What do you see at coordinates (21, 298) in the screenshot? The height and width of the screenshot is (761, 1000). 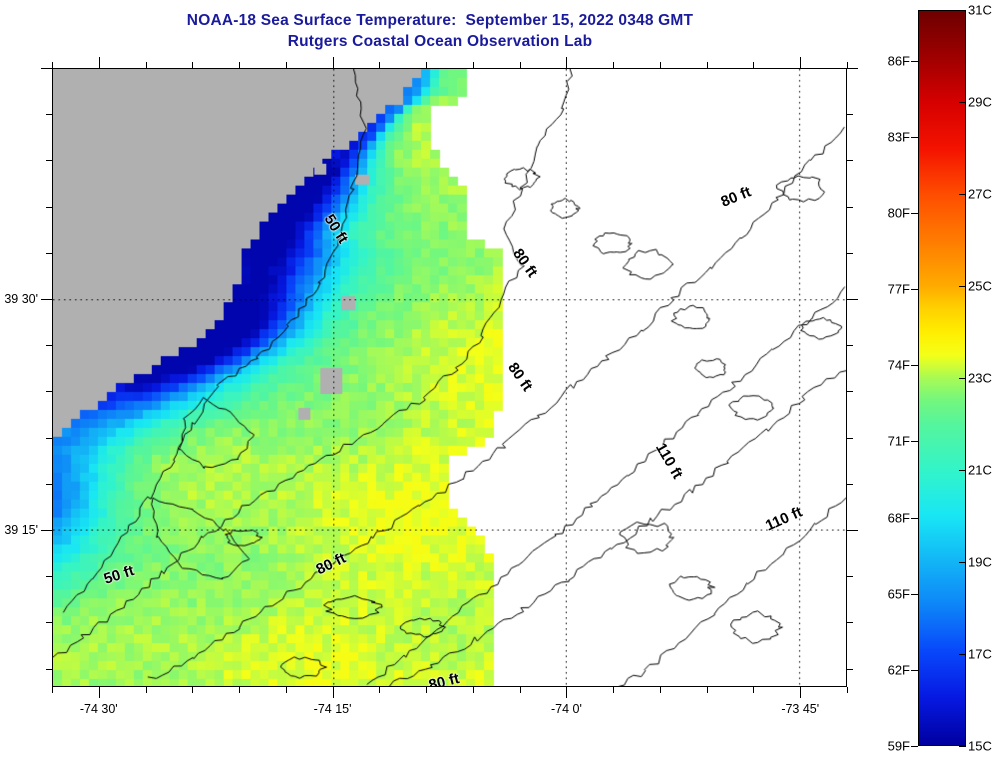 I see `y-axis-label: 39 30'` at bounding box center [21, 298].